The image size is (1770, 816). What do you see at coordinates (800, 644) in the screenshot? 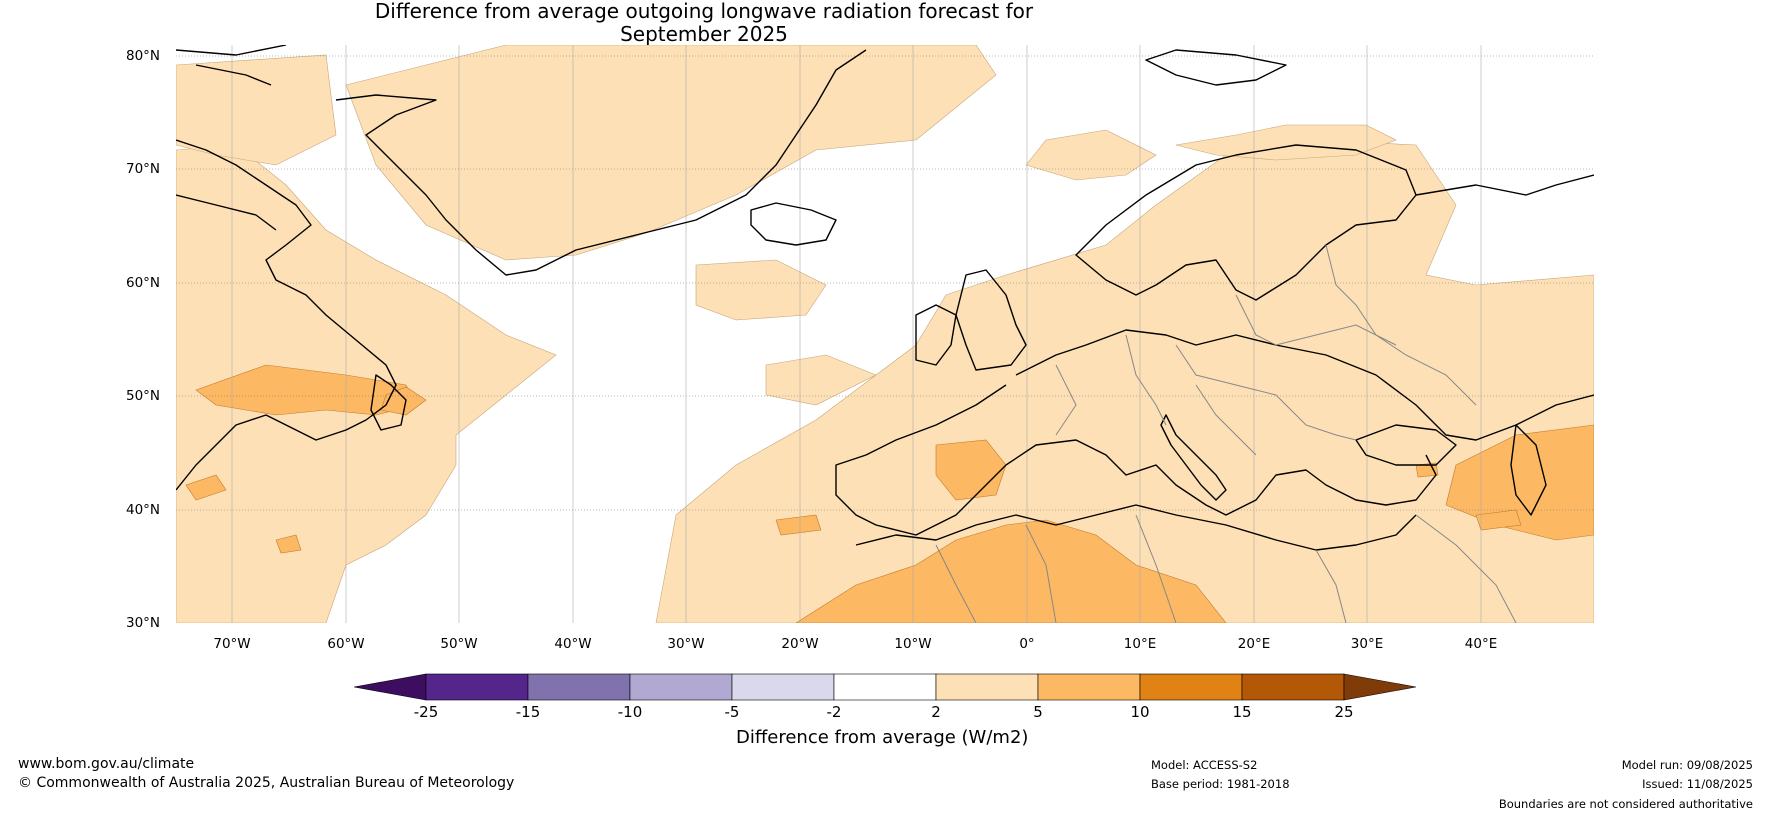
I see `lon-label-20w: 20°W` at bounding box center [800, 644].